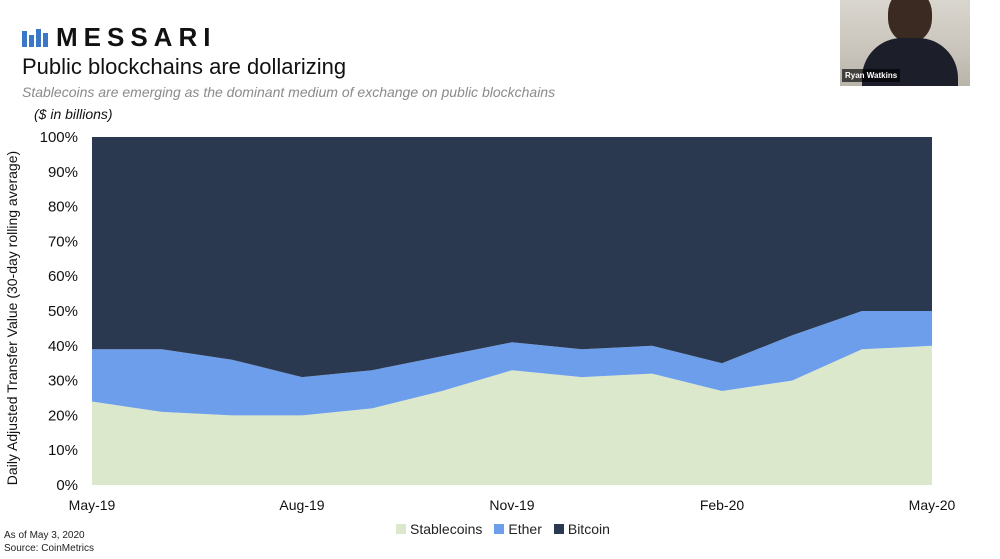 The width and height of the screenshot is (1000, 559). I want to click on y-tick-label: 70%, so click(63, 241).